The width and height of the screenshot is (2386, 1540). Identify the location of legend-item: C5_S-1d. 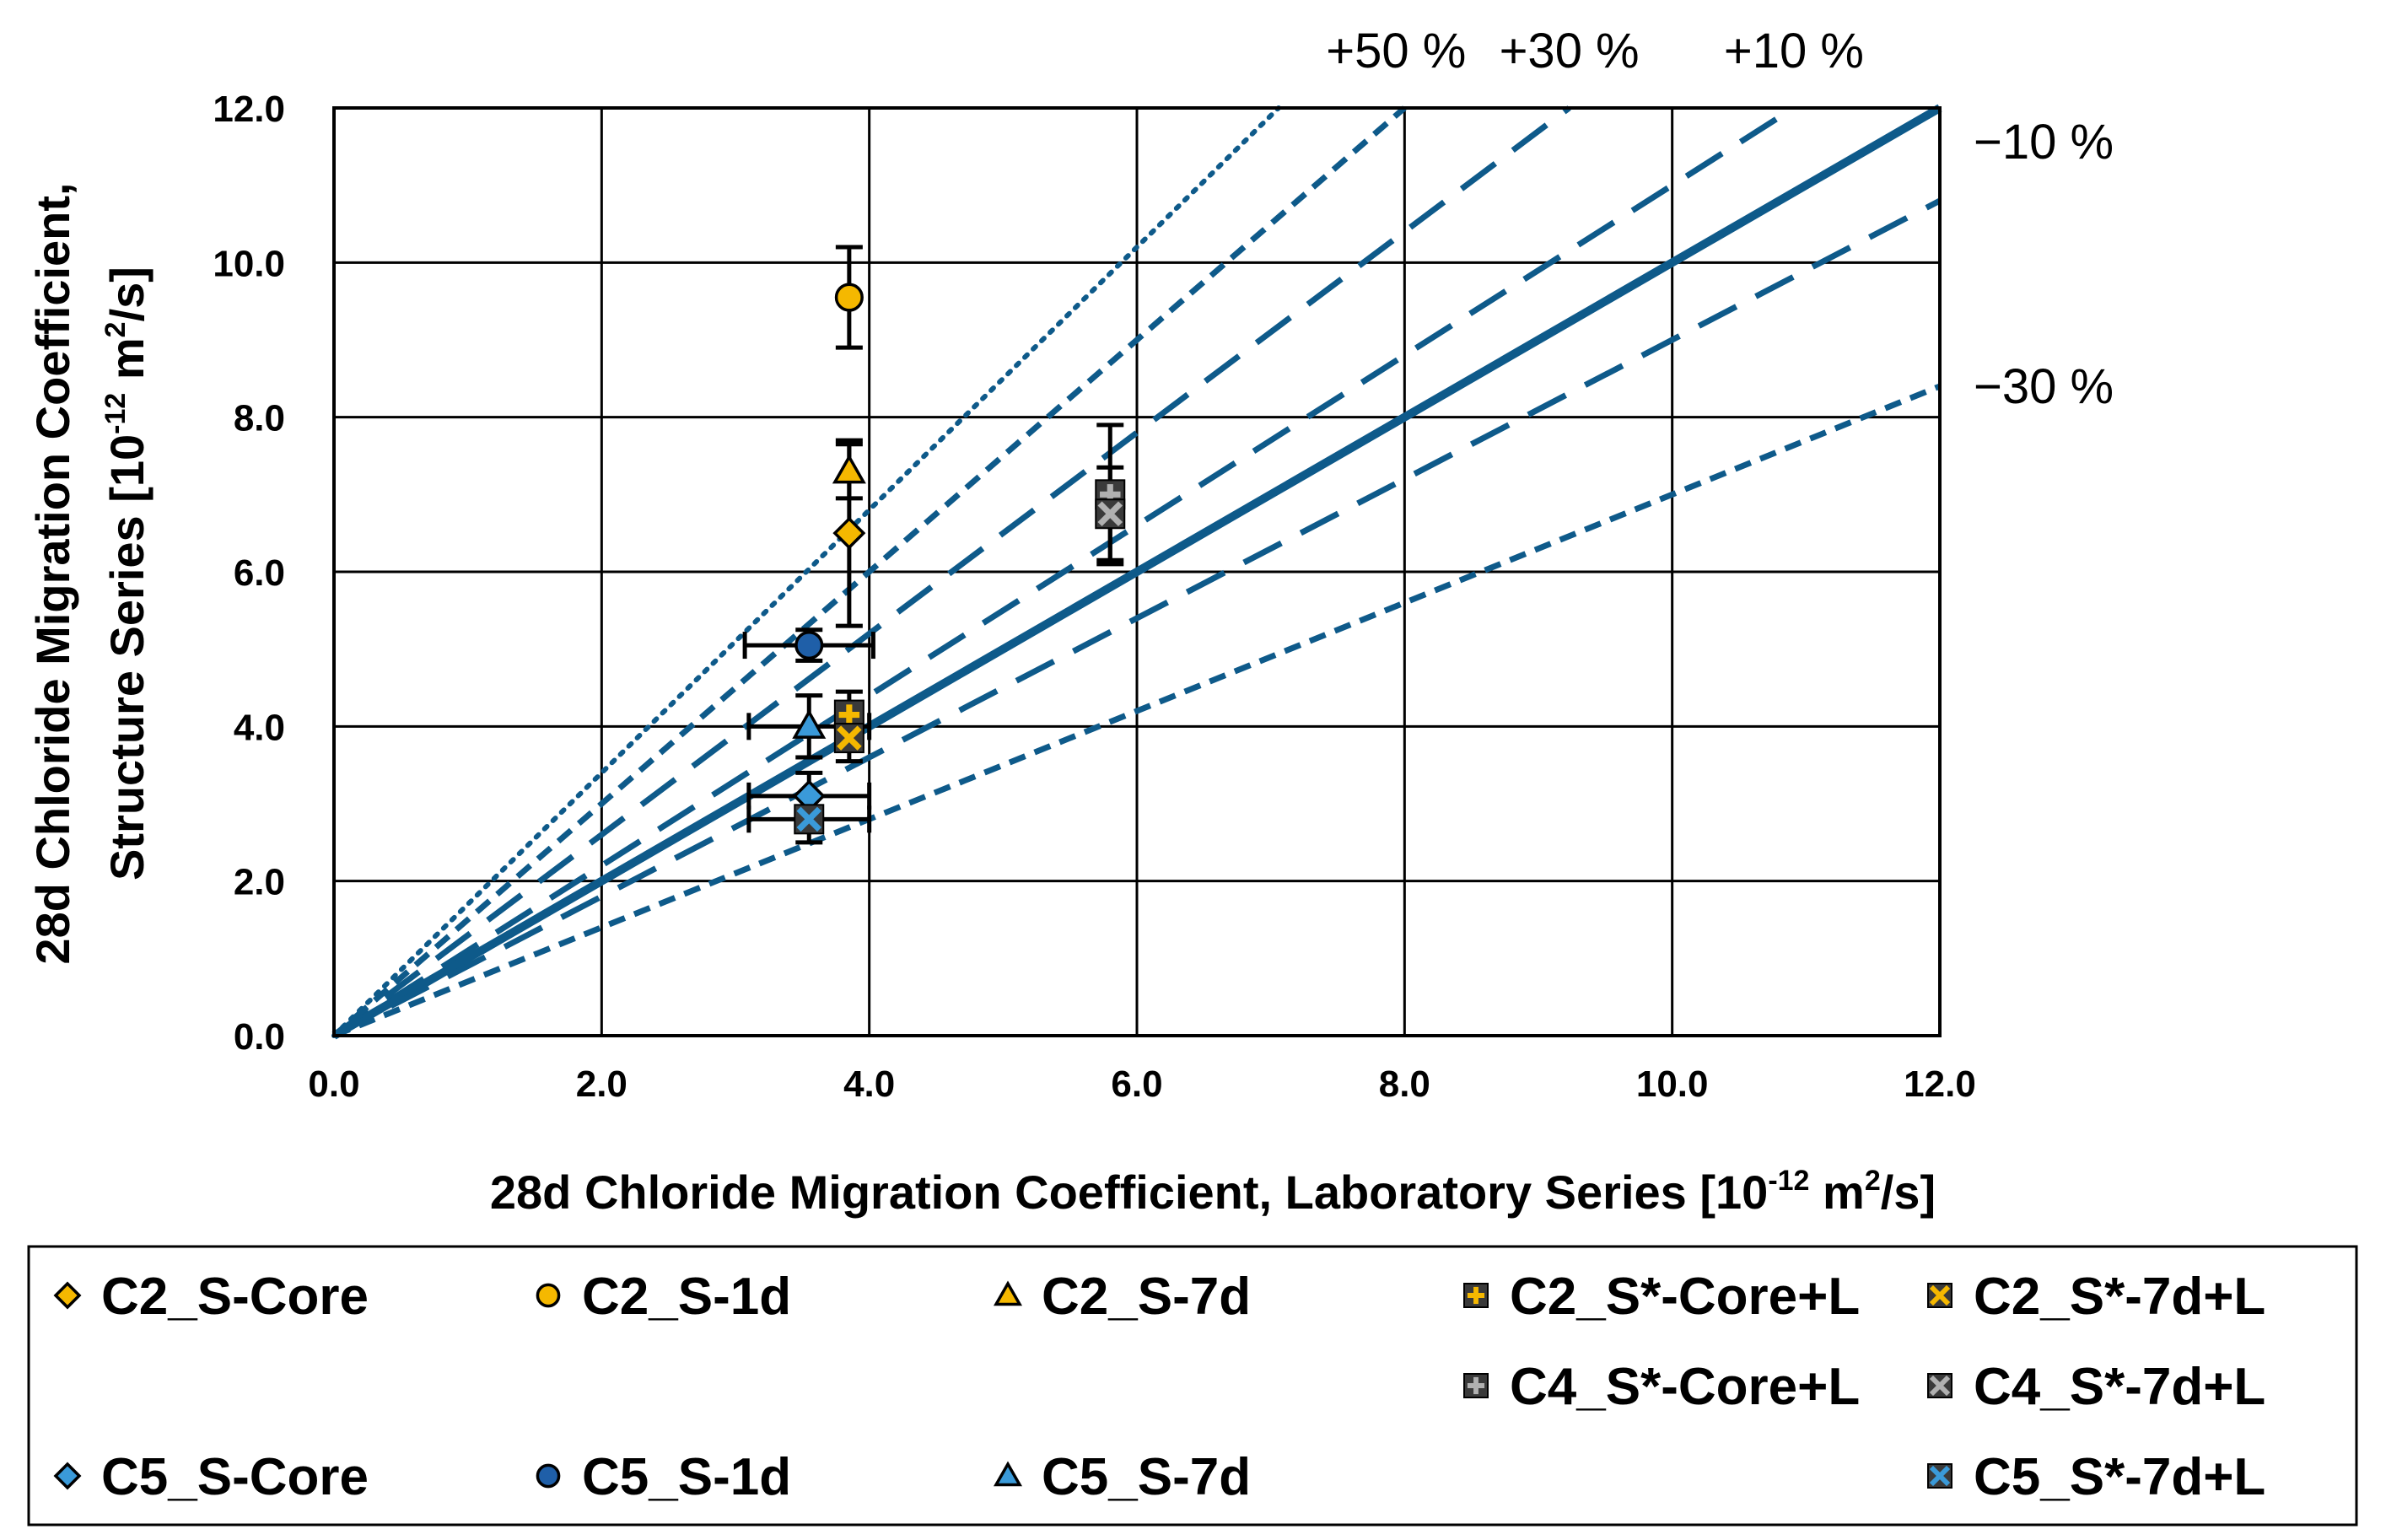
(664, 1477).